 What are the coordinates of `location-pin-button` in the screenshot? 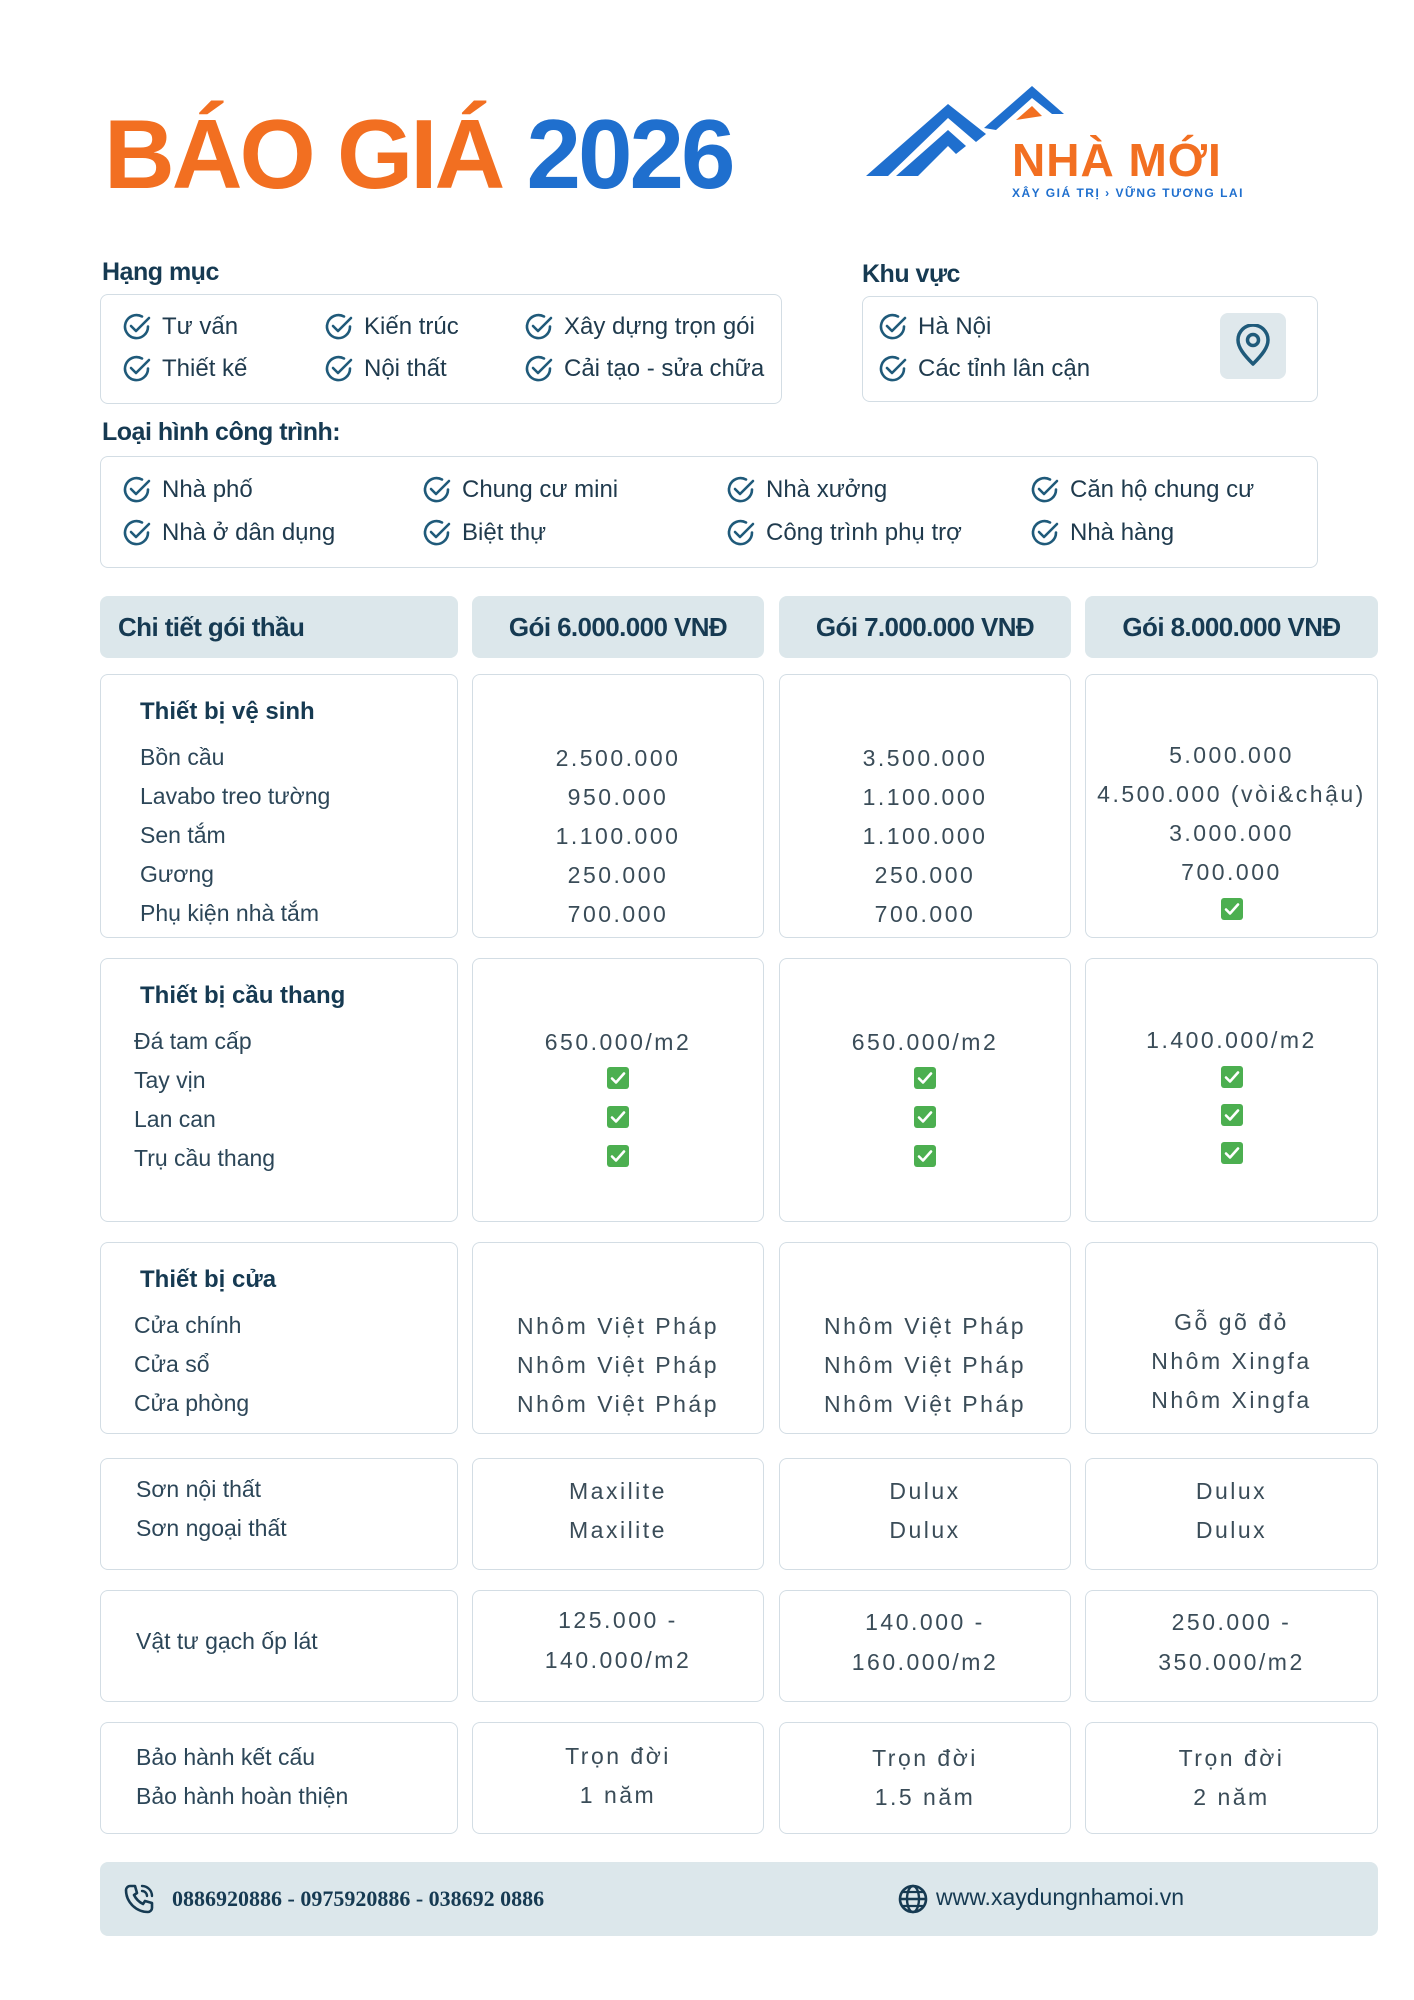 It's located at (1253, 346).